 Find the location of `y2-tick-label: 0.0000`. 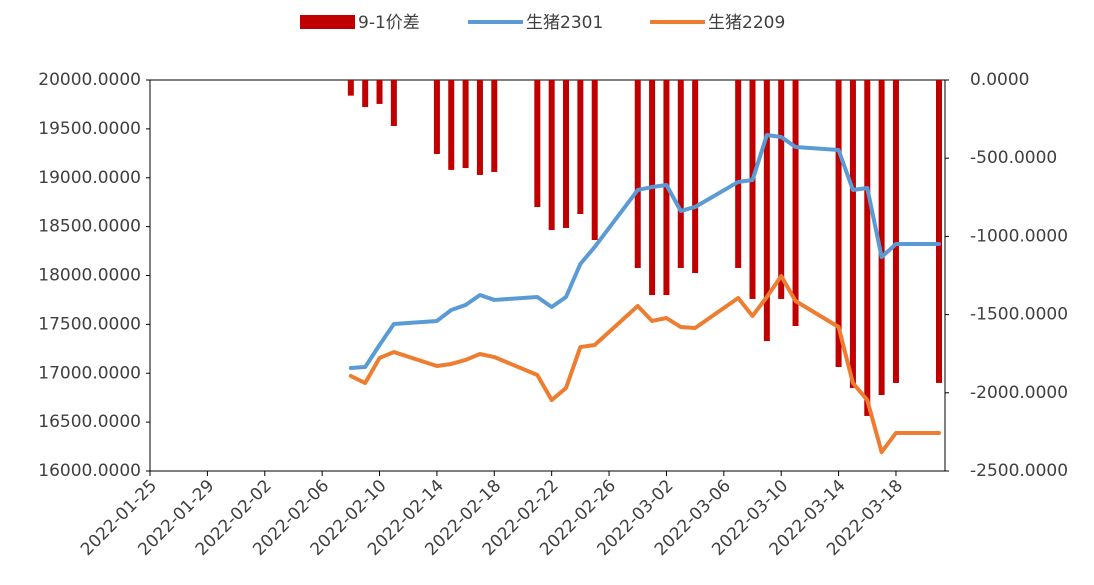

y2-tick-label: 0.0000 is located at coordinates (999, 80).